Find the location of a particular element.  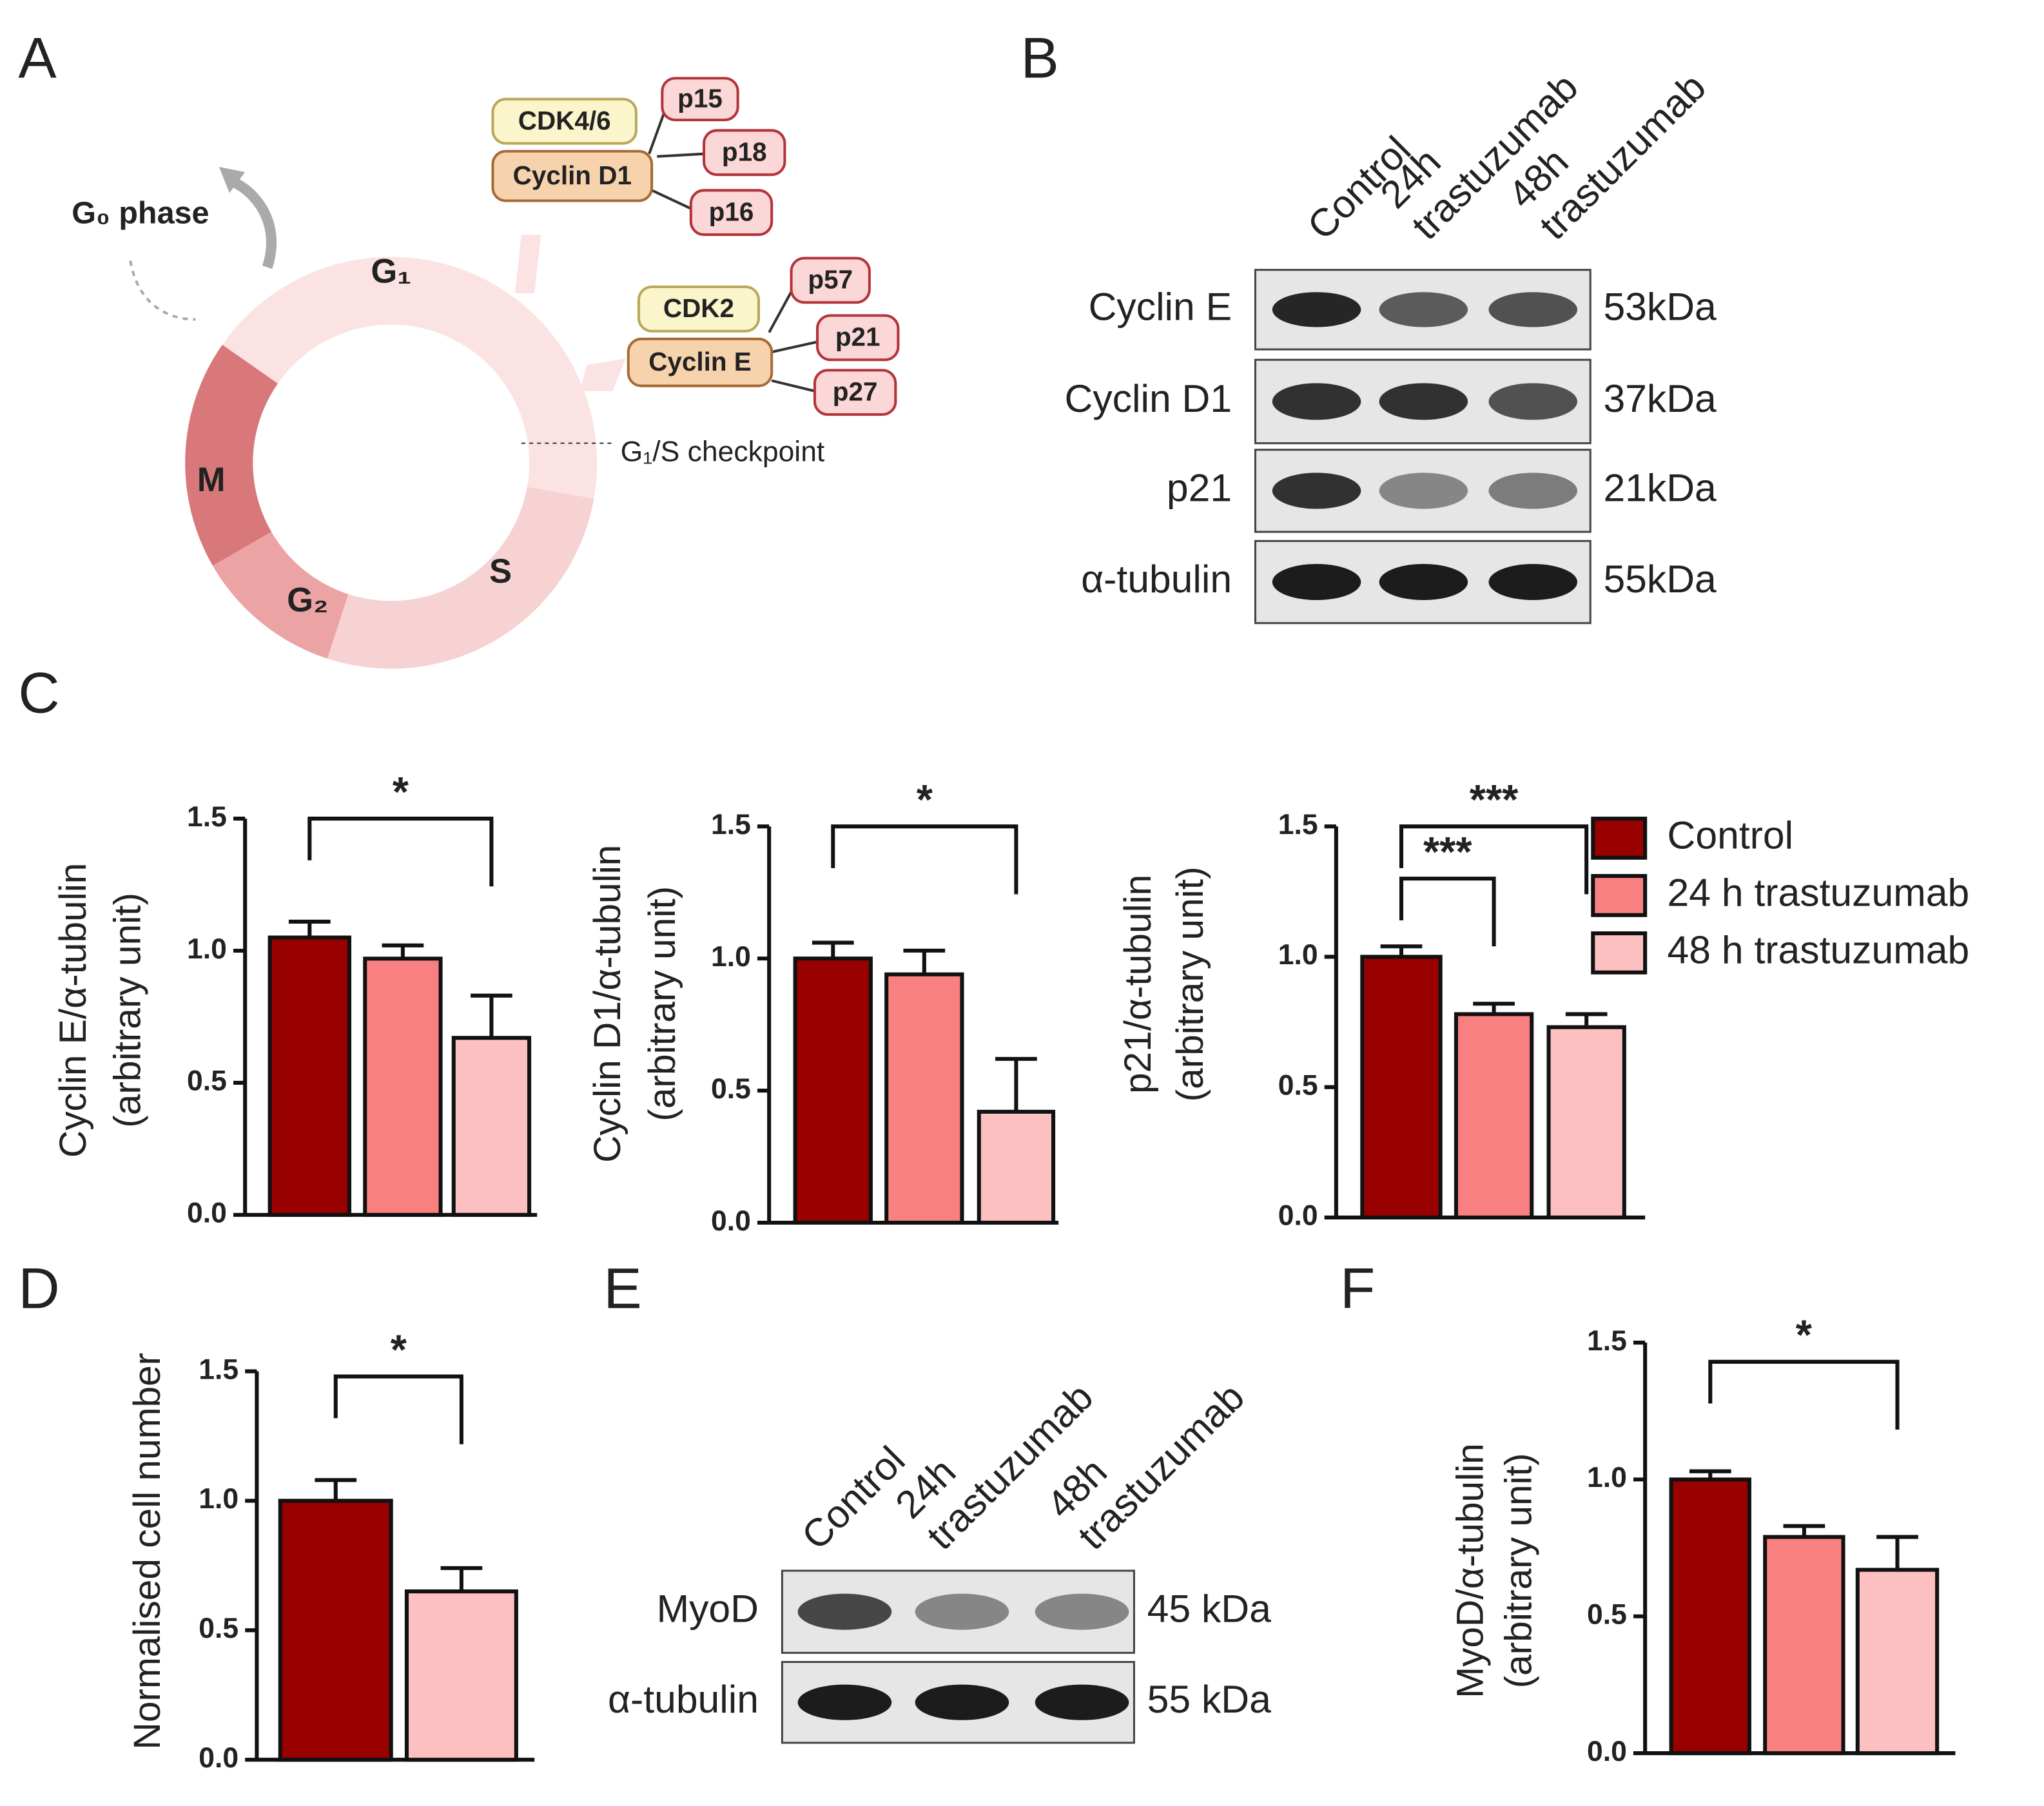

checkpoint-label: G₁/S checkpoint is located at coordinates (723, 452).